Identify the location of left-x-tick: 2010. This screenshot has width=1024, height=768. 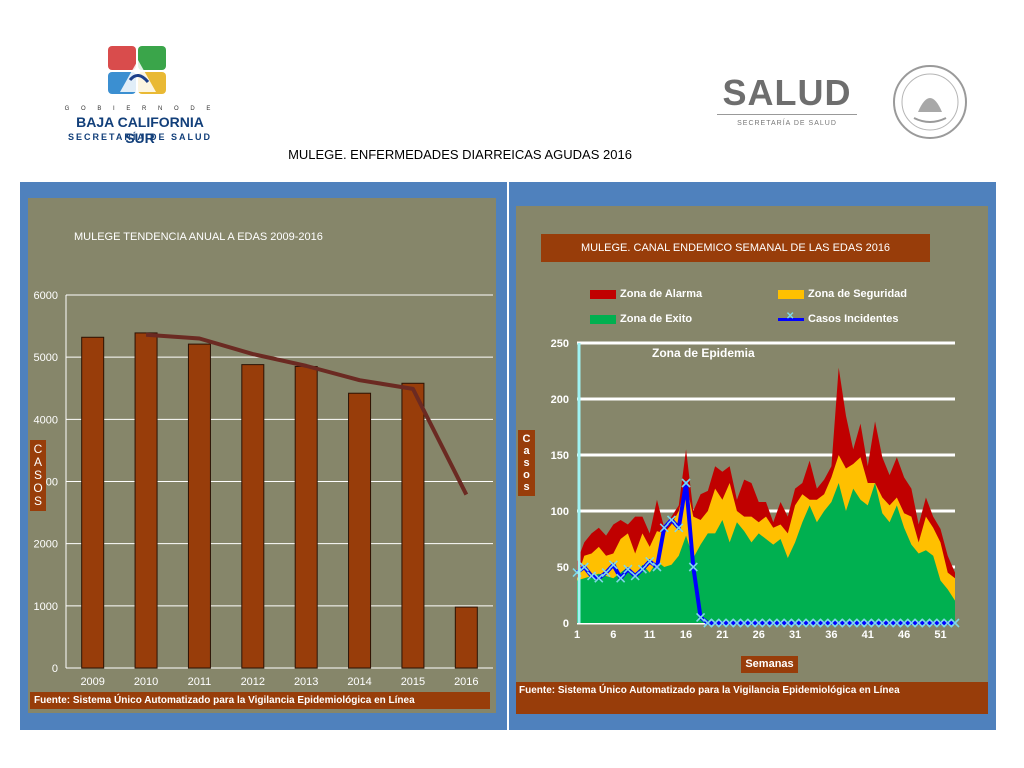
(146, 682).